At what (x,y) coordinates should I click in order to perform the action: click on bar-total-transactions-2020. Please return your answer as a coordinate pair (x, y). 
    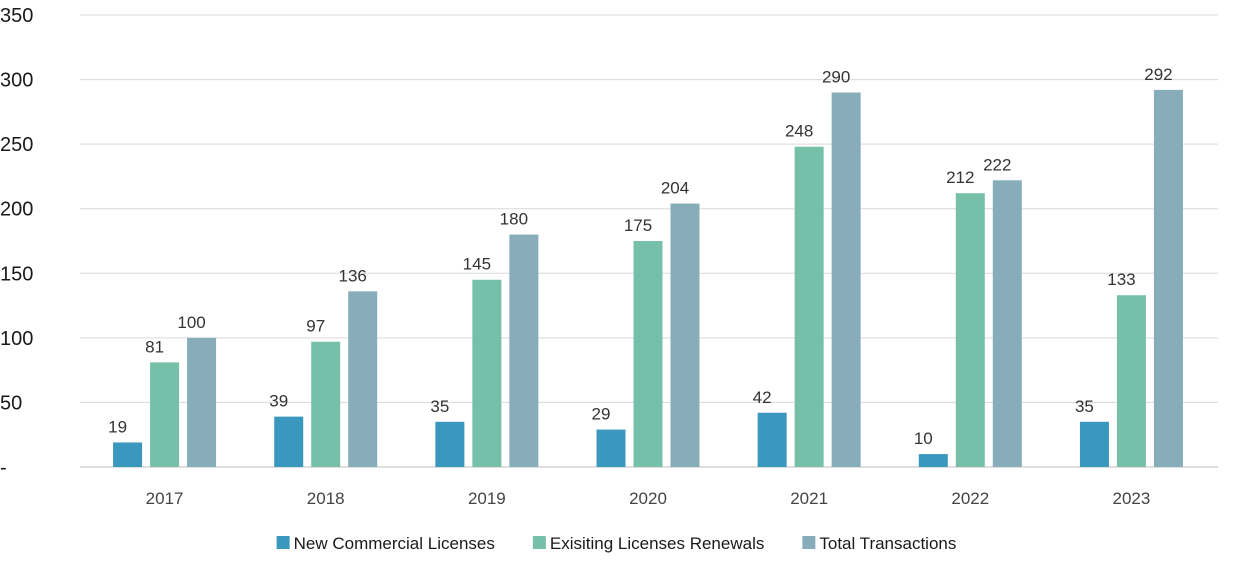
    Looking at the image, I should click on (685, 335).